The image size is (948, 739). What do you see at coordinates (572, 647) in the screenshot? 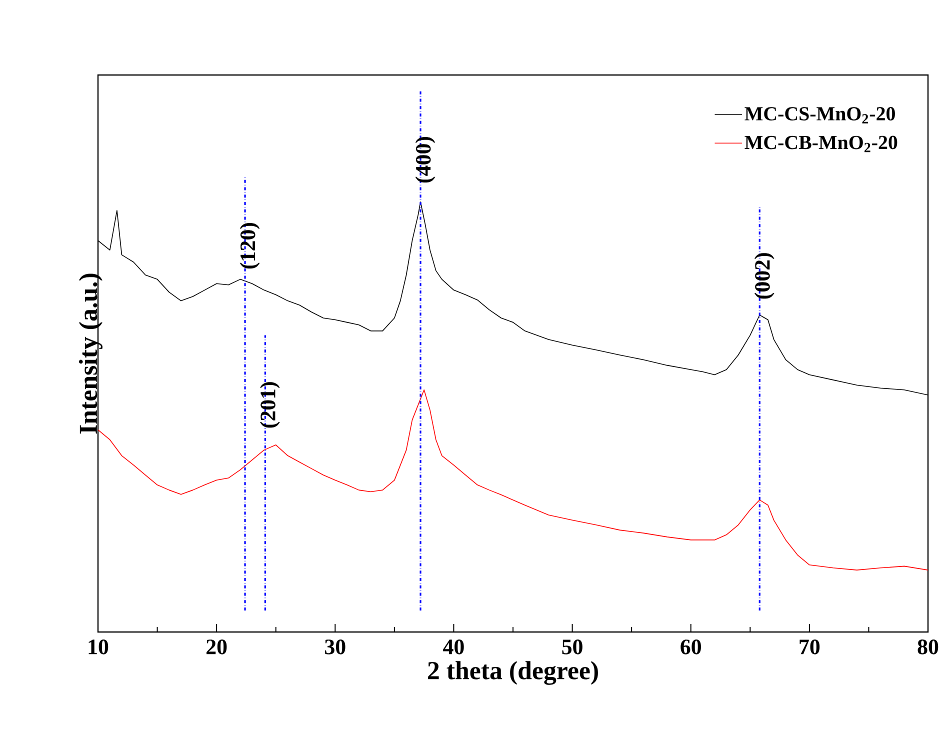
I see `x-tick-label: 50` at bounding box center [572, 647].